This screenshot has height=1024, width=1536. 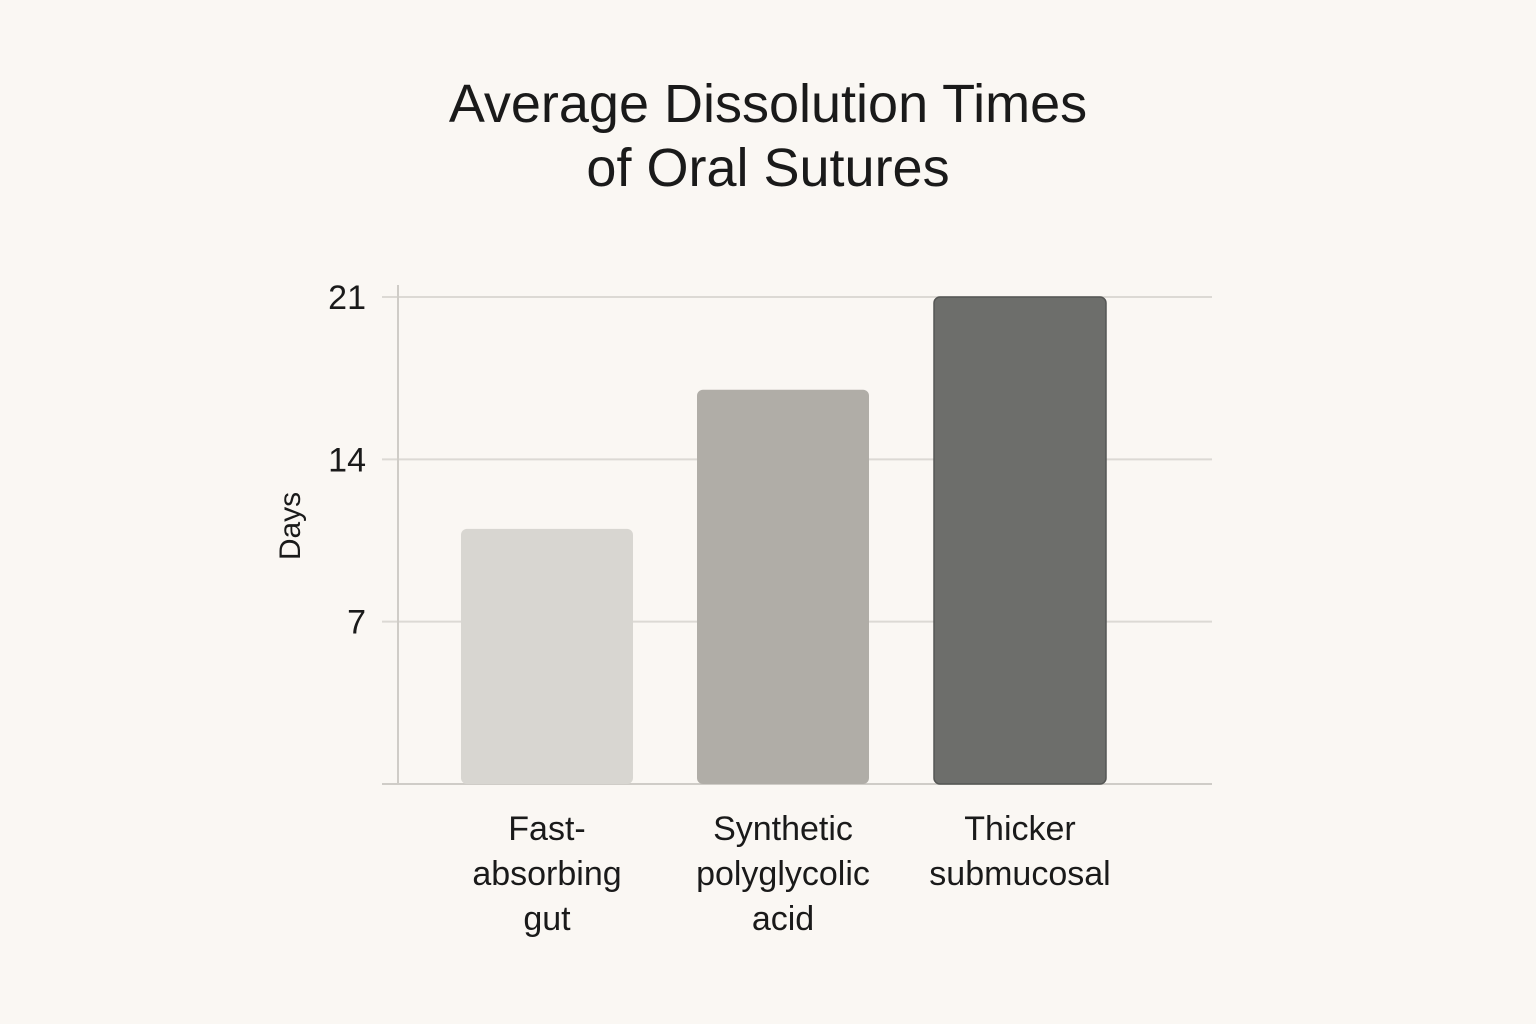 What do you see at coordinates (1019, 874) in the screenshot?
I see `x-category-label-line: submucosal` at bounding box center [1019, 874].